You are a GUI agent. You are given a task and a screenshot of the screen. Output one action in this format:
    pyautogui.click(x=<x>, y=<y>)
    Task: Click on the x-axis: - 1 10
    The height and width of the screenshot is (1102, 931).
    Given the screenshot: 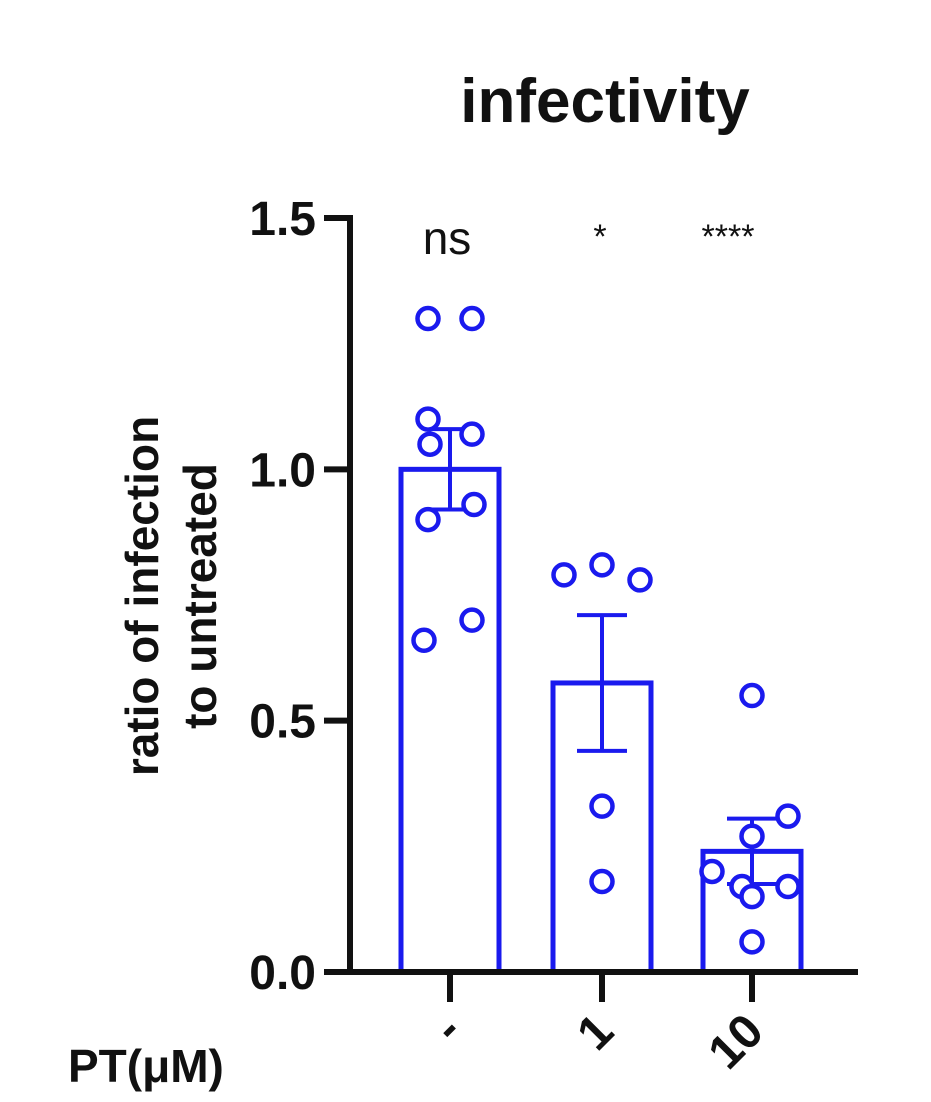 What is the action you would take?
    pyautogui.click(x=598, y=1026)
    